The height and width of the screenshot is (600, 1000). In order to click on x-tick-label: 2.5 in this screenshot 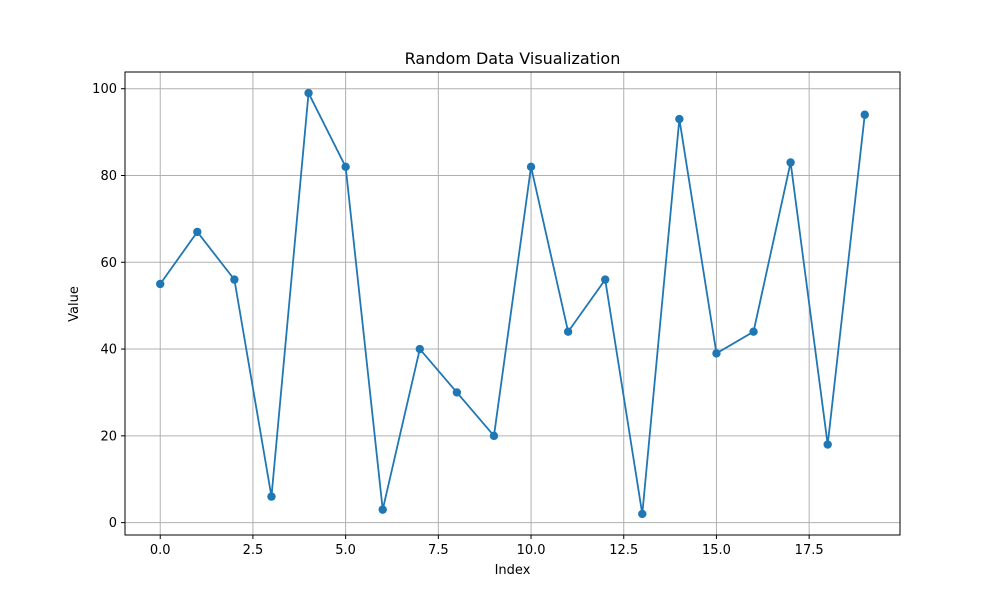, I will do `click(253, 550)`.